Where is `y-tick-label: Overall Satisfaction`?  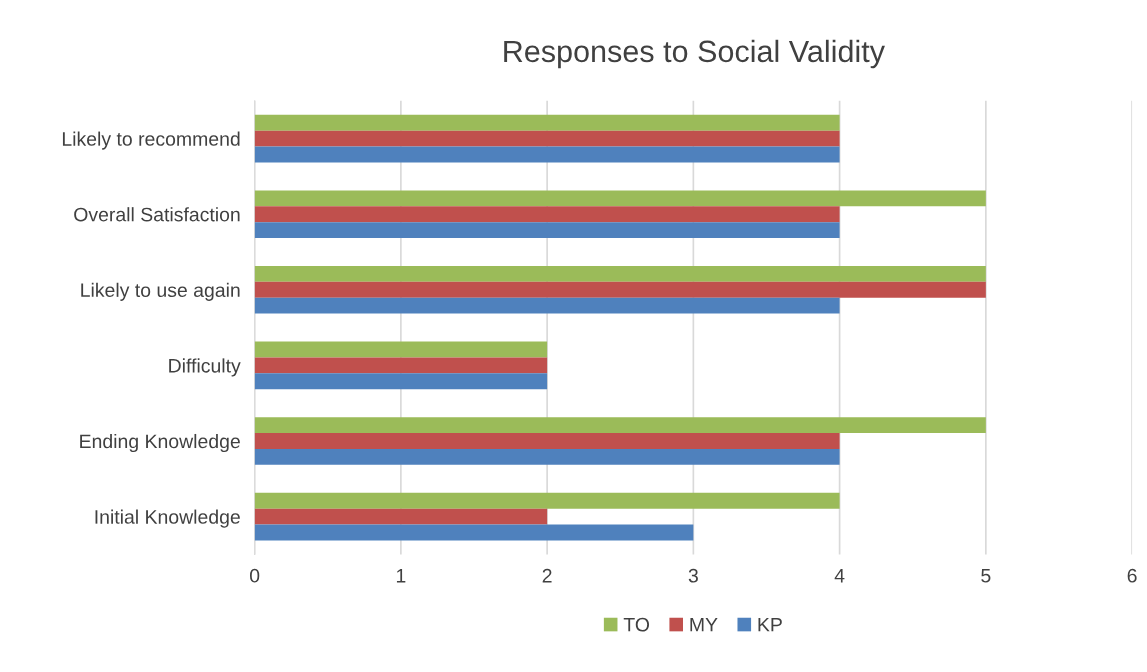 y-tick-label: Overall Satisfaction is located at coordinates (157, 214).